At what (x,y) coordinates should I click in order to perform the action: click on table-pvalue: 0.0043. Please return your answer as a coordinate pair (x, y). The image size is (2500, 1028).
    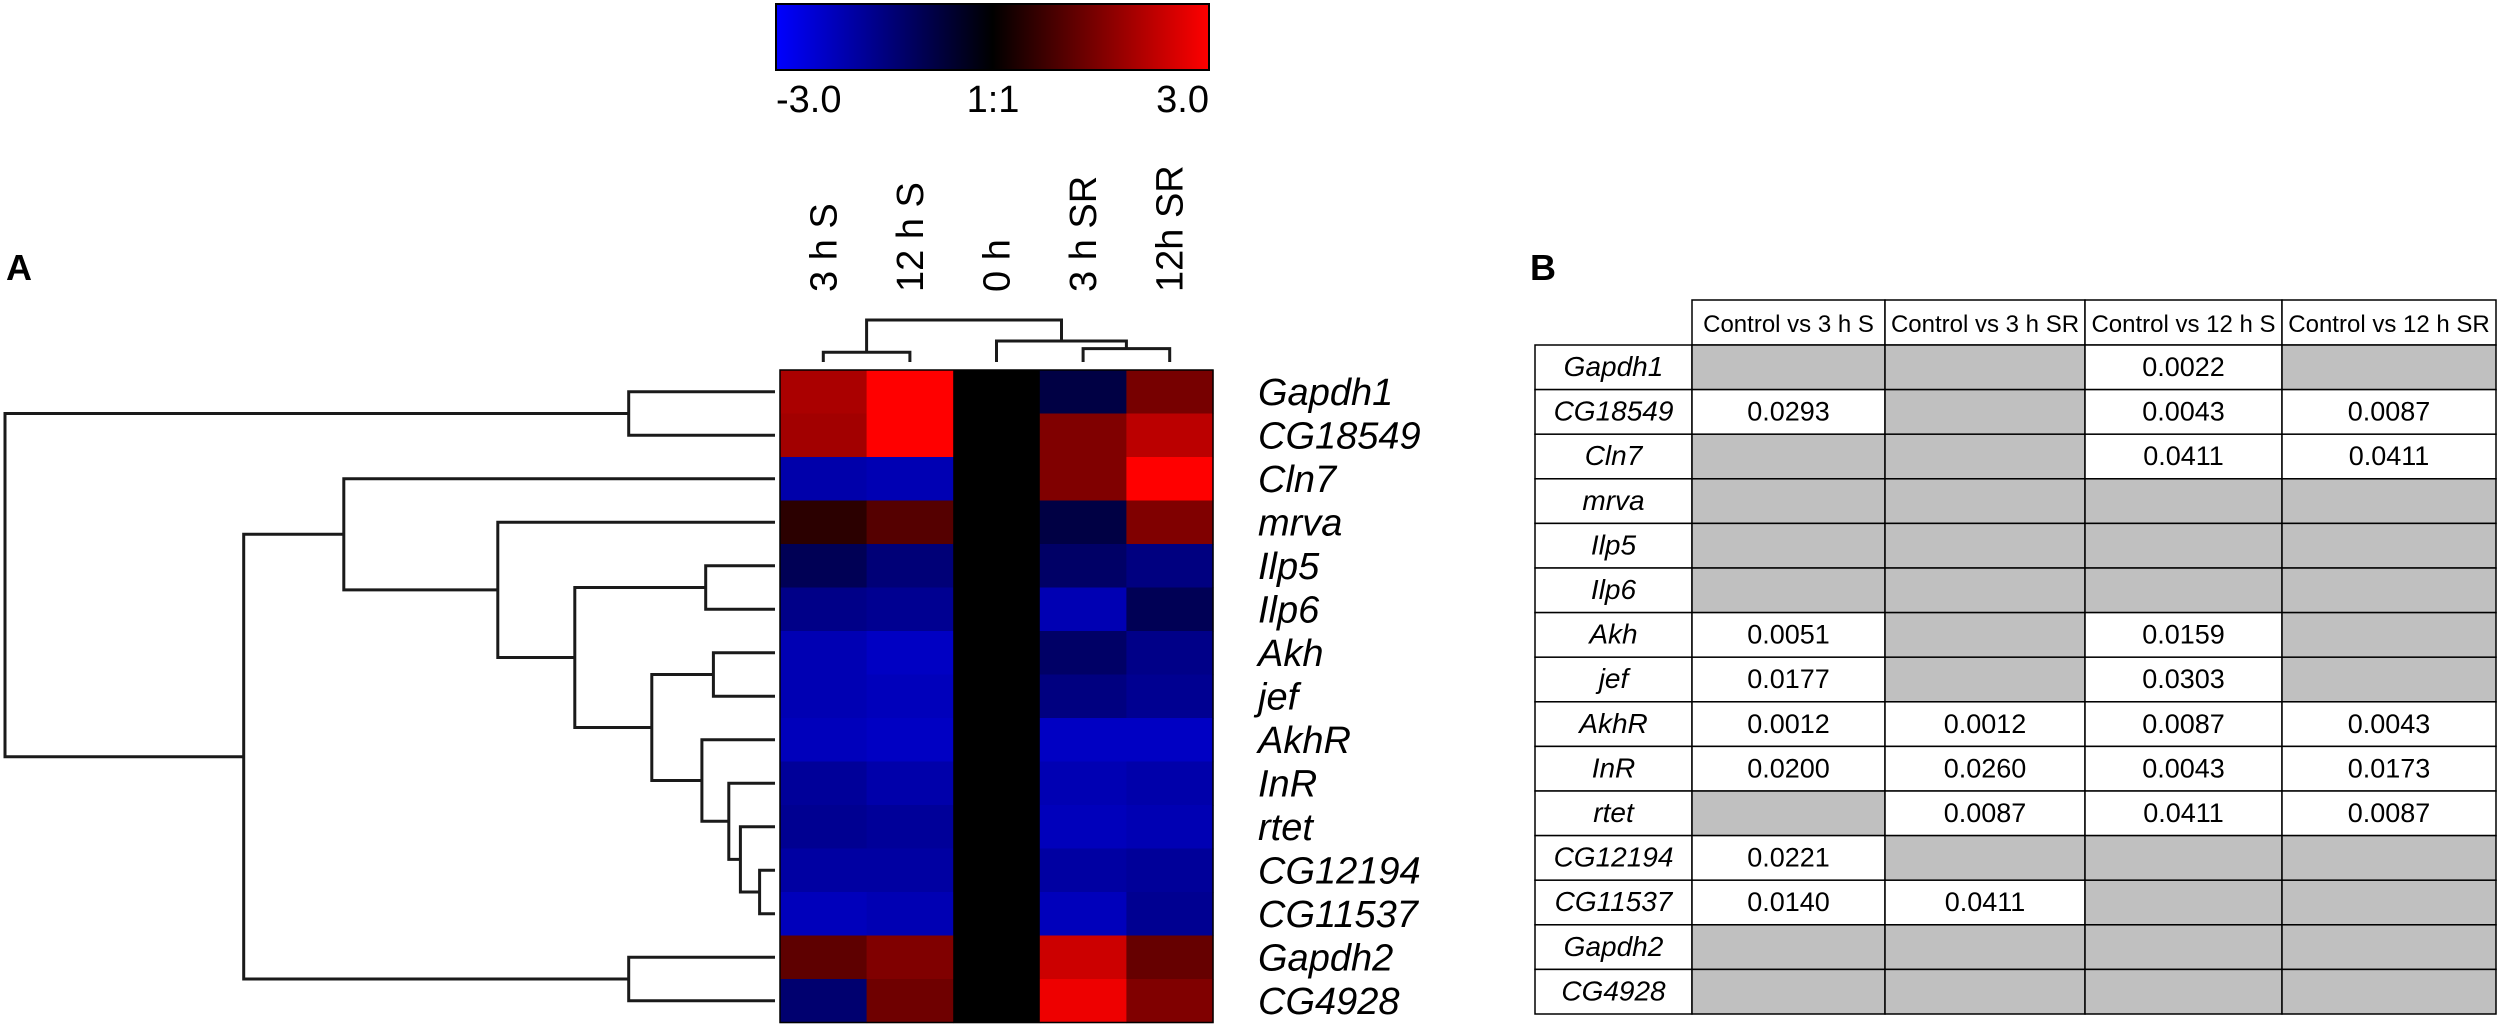
    Looking at the image, I should click on (2389, 724).